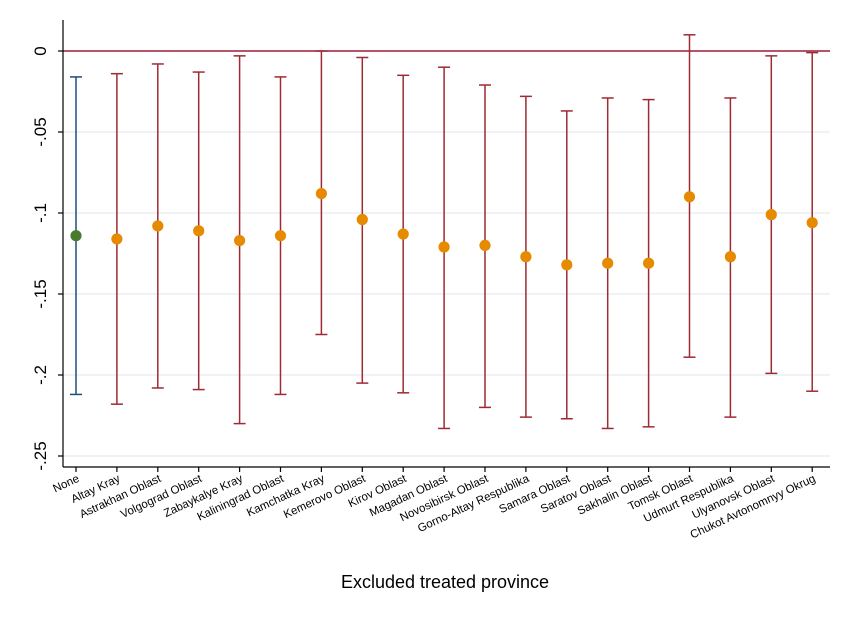 Image resolution: width=850 pixels, height=618 pixels. Describe the element at coordinates (40, 131) in the screenshot. I see `y-tick-label: -.05` at that location.